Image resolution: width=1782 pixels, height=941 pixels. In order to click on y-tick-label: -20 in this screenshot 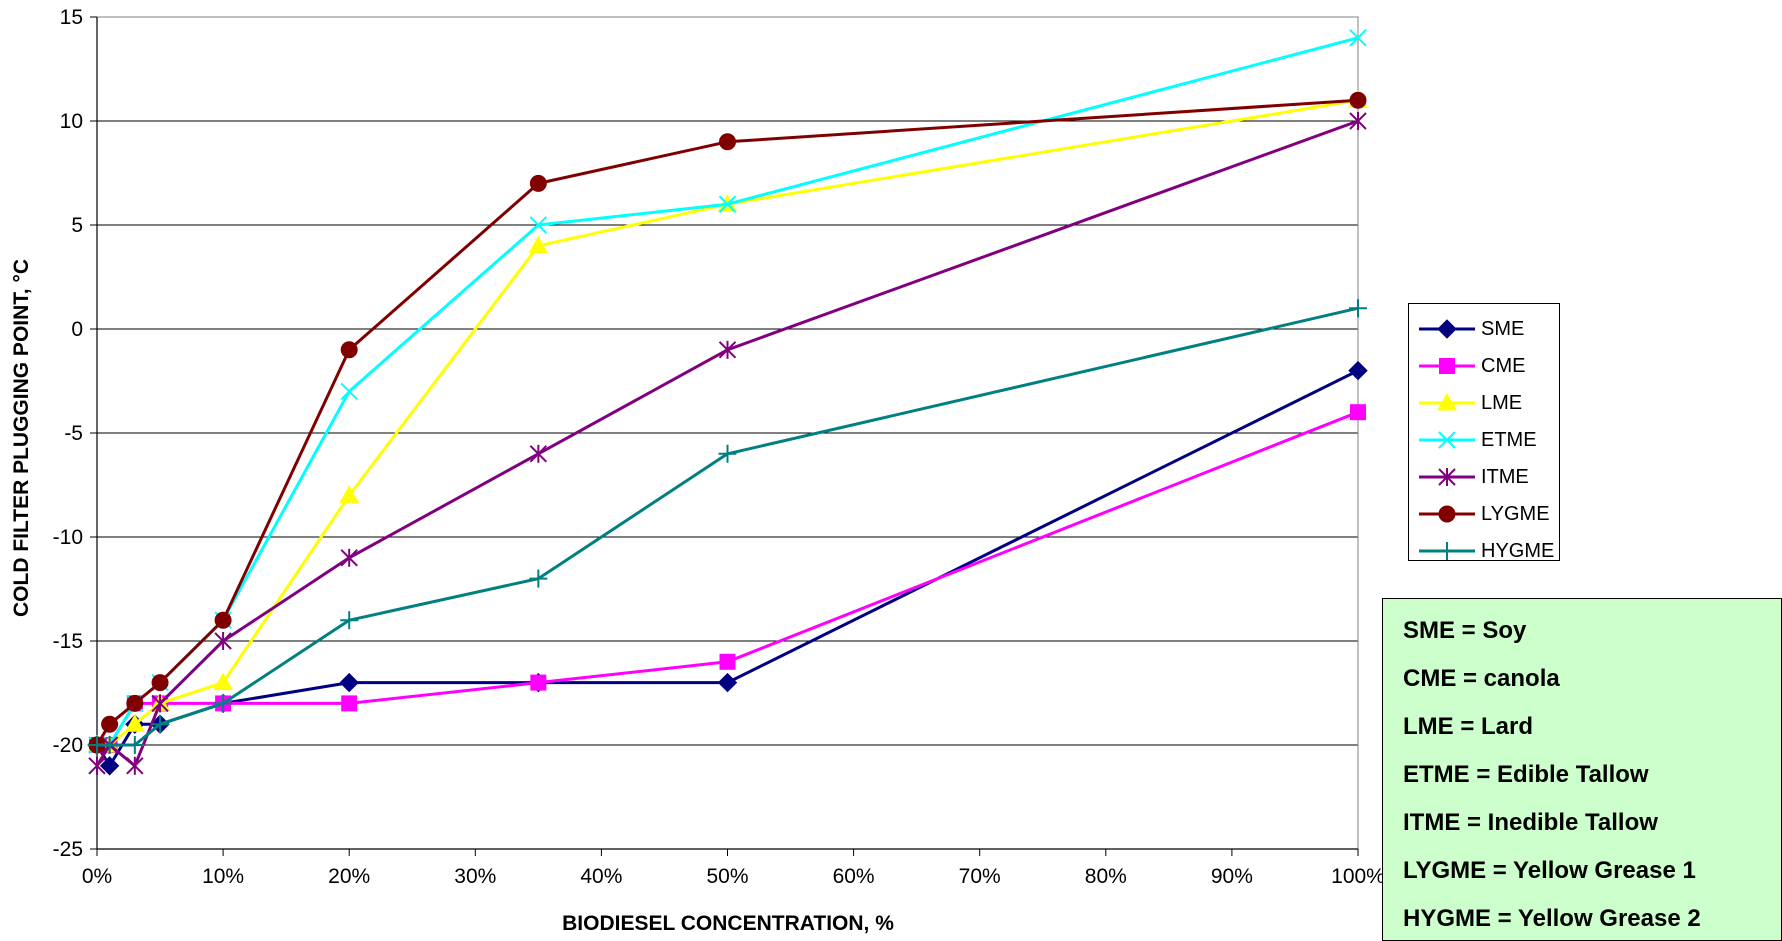, I will do `click(68, 745)`.